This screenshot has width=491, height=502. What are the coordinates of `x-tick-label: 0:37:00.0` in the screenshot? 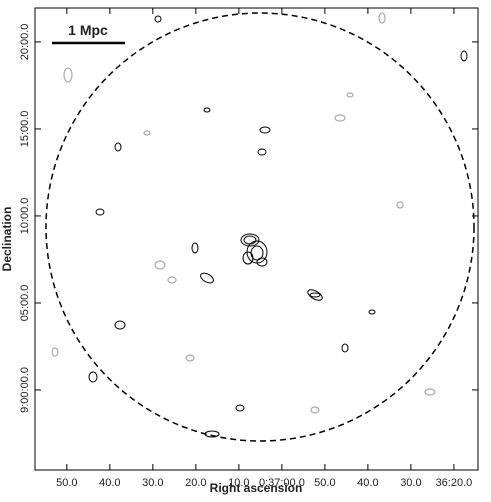 It's located at (282, 483).